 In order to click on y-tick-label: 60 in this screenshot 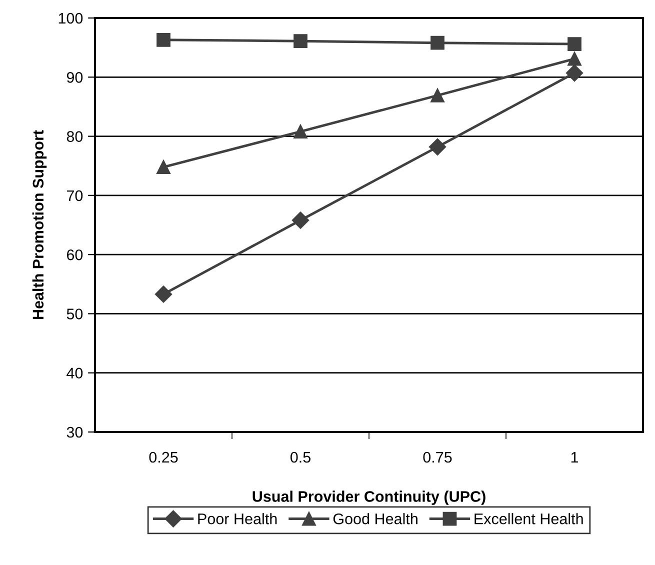, I will do `click(74, 254)`.